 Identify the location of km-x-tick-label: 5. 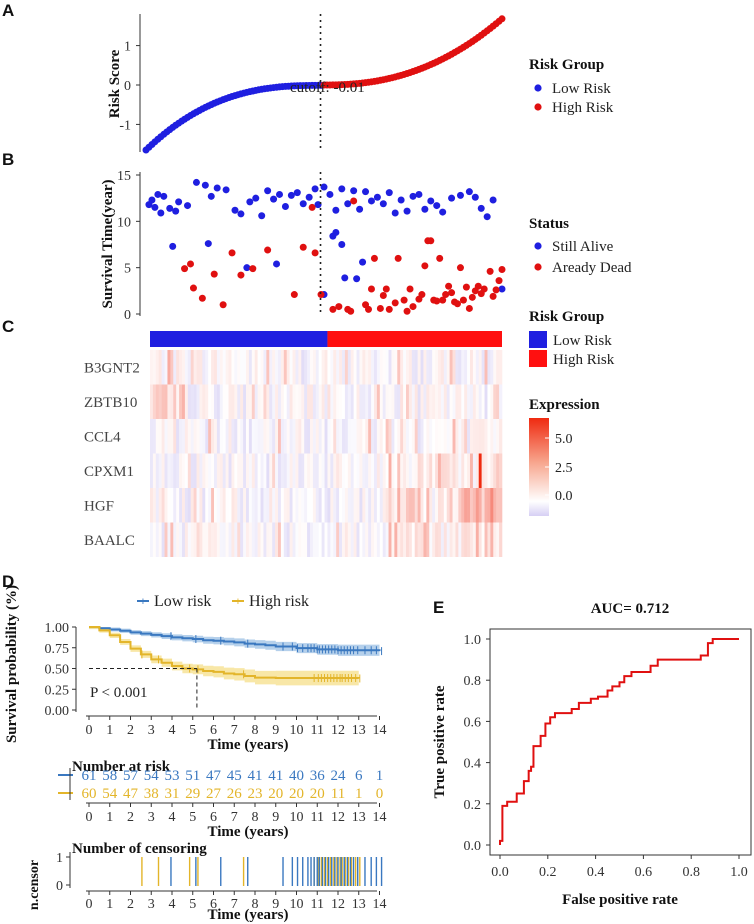
(192, 730).